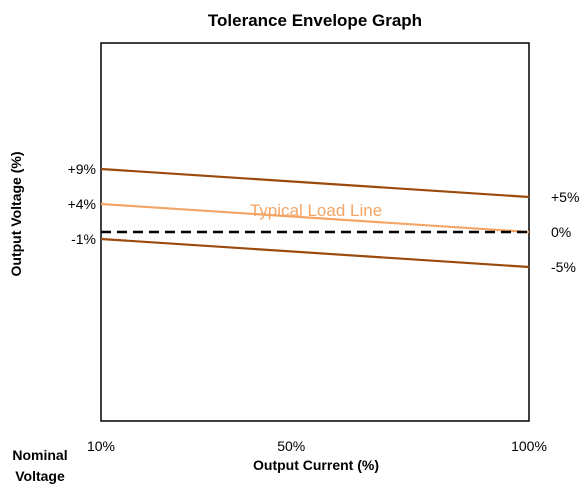  What do you see at coordinates (563, 267) in the screenshot?
I see `right-value-label: -5%` at bounding box center [563, 267].